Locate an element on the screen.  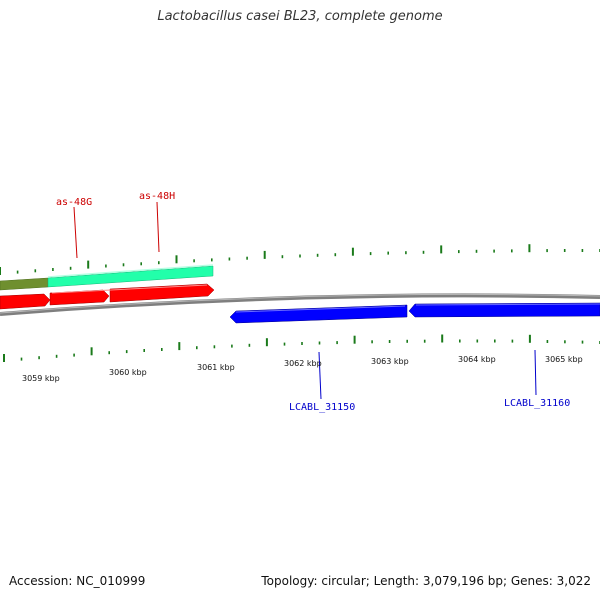
scale-label-3061: 3061 kbp is located at coordinates (216, 367).